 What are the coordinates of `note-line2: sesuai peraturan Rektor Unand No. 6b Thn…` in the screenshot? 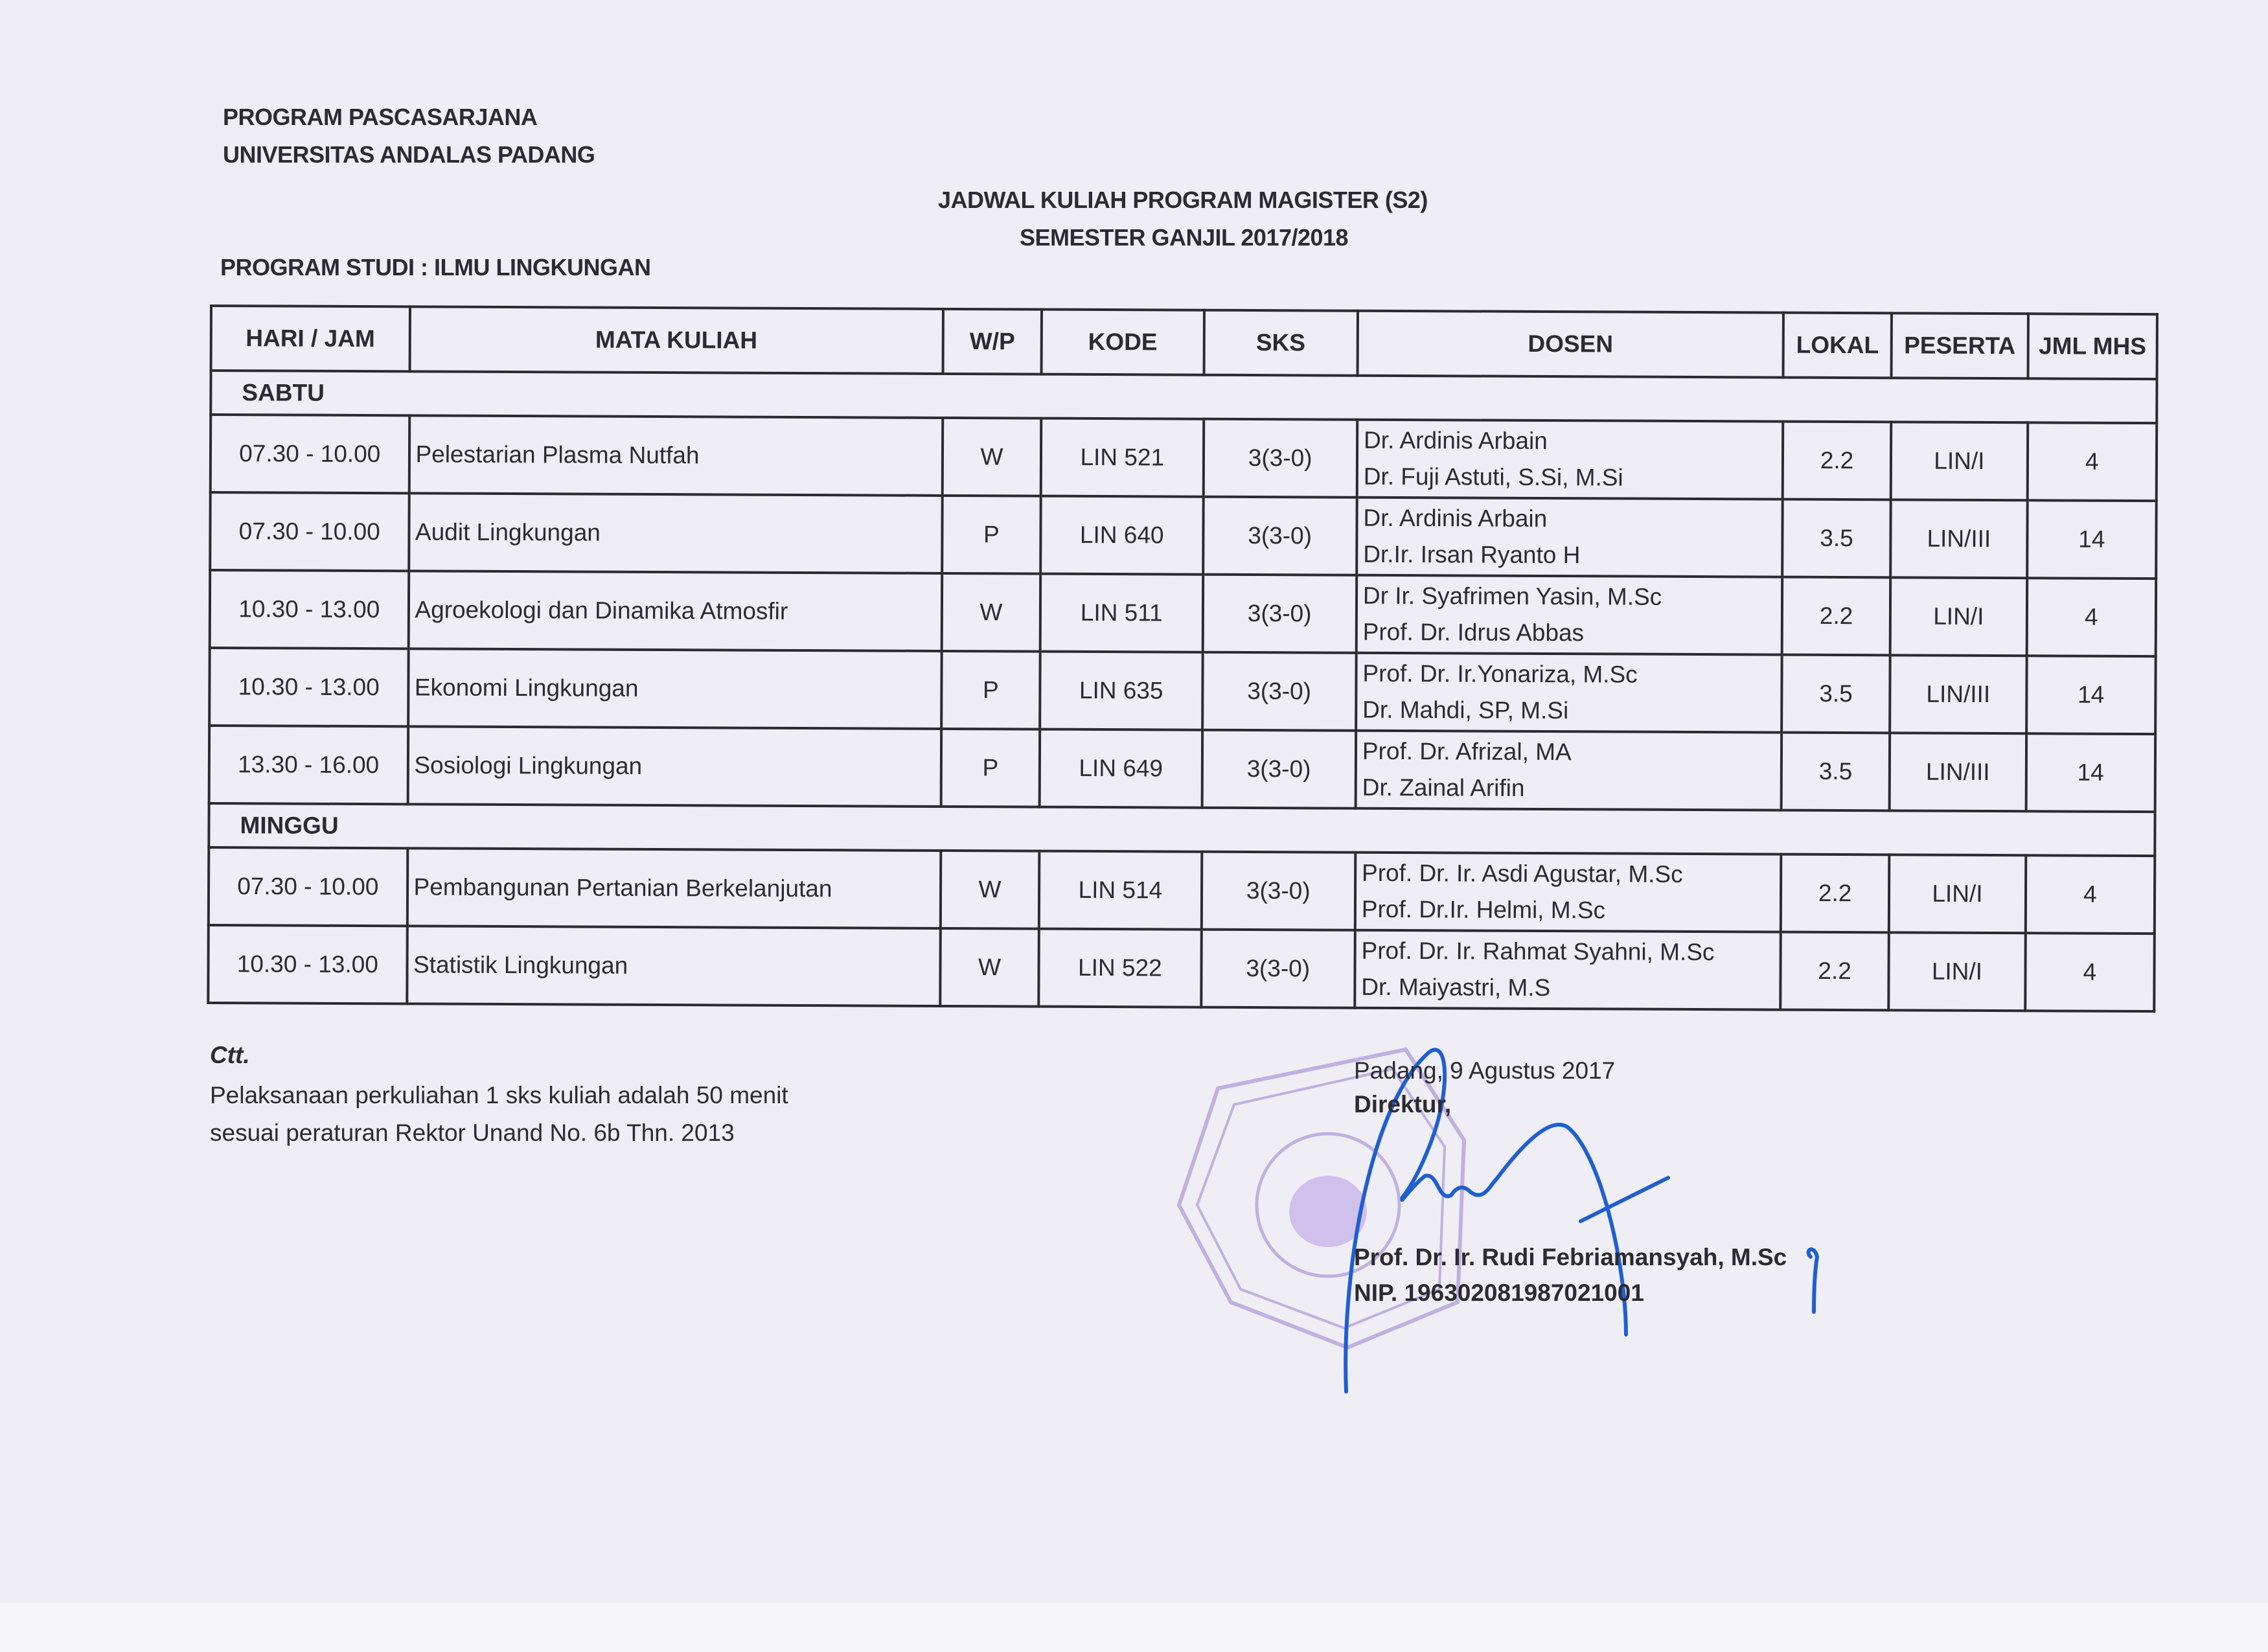 It's located at (472, 1132).